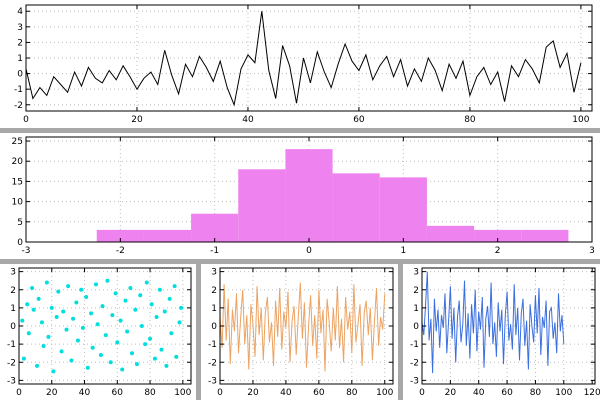  I want to click on panel-blue-line: 0 20 40 60 80 100 120 -3 -2 -1 0 1 2 3, so click(501, 332).